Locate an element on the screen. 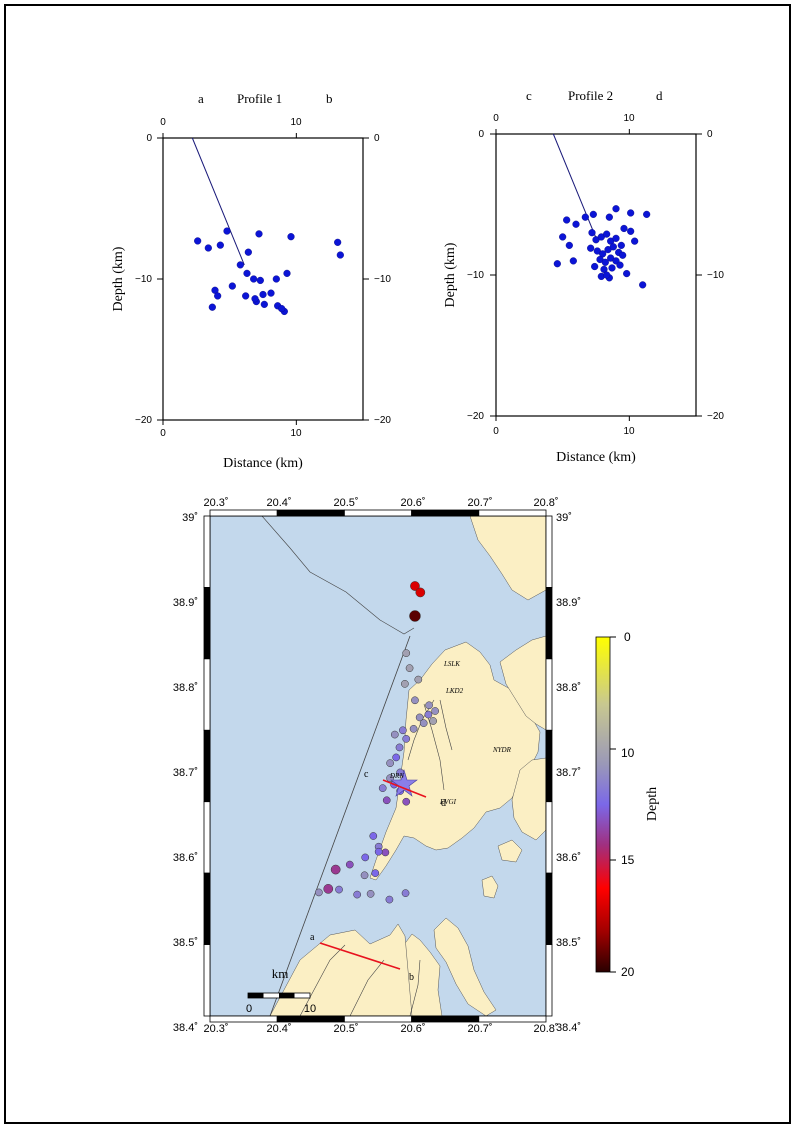 This screenshot has width=797, height=1128. map-top-lon-2: 20.5˚ is located at coordinates (345, 503).